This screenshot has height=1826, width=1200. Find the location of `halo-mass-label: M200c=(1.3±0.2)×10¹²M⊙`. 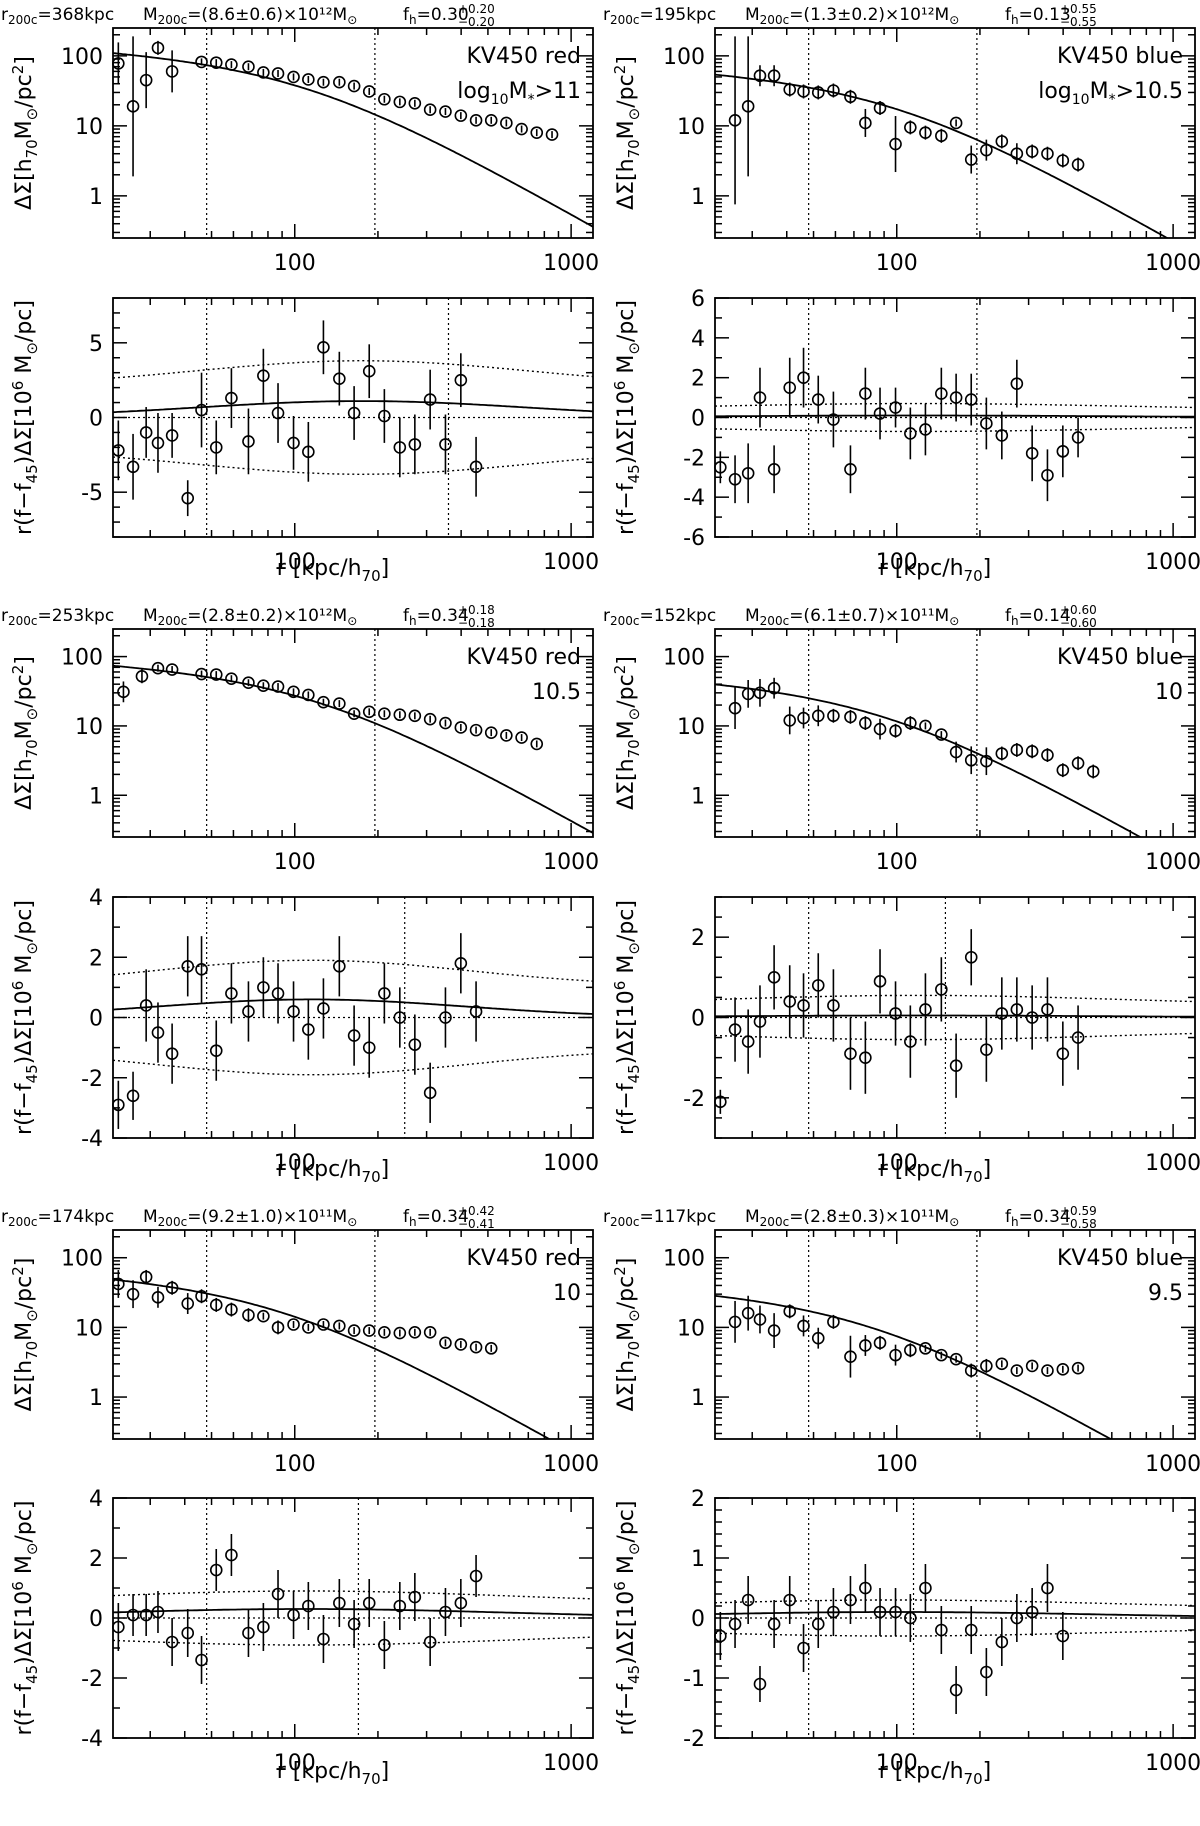

halo-mass-label: M200c=(1.3±0.2)×10¹²M⊙ is located at coordinates (852, 16).